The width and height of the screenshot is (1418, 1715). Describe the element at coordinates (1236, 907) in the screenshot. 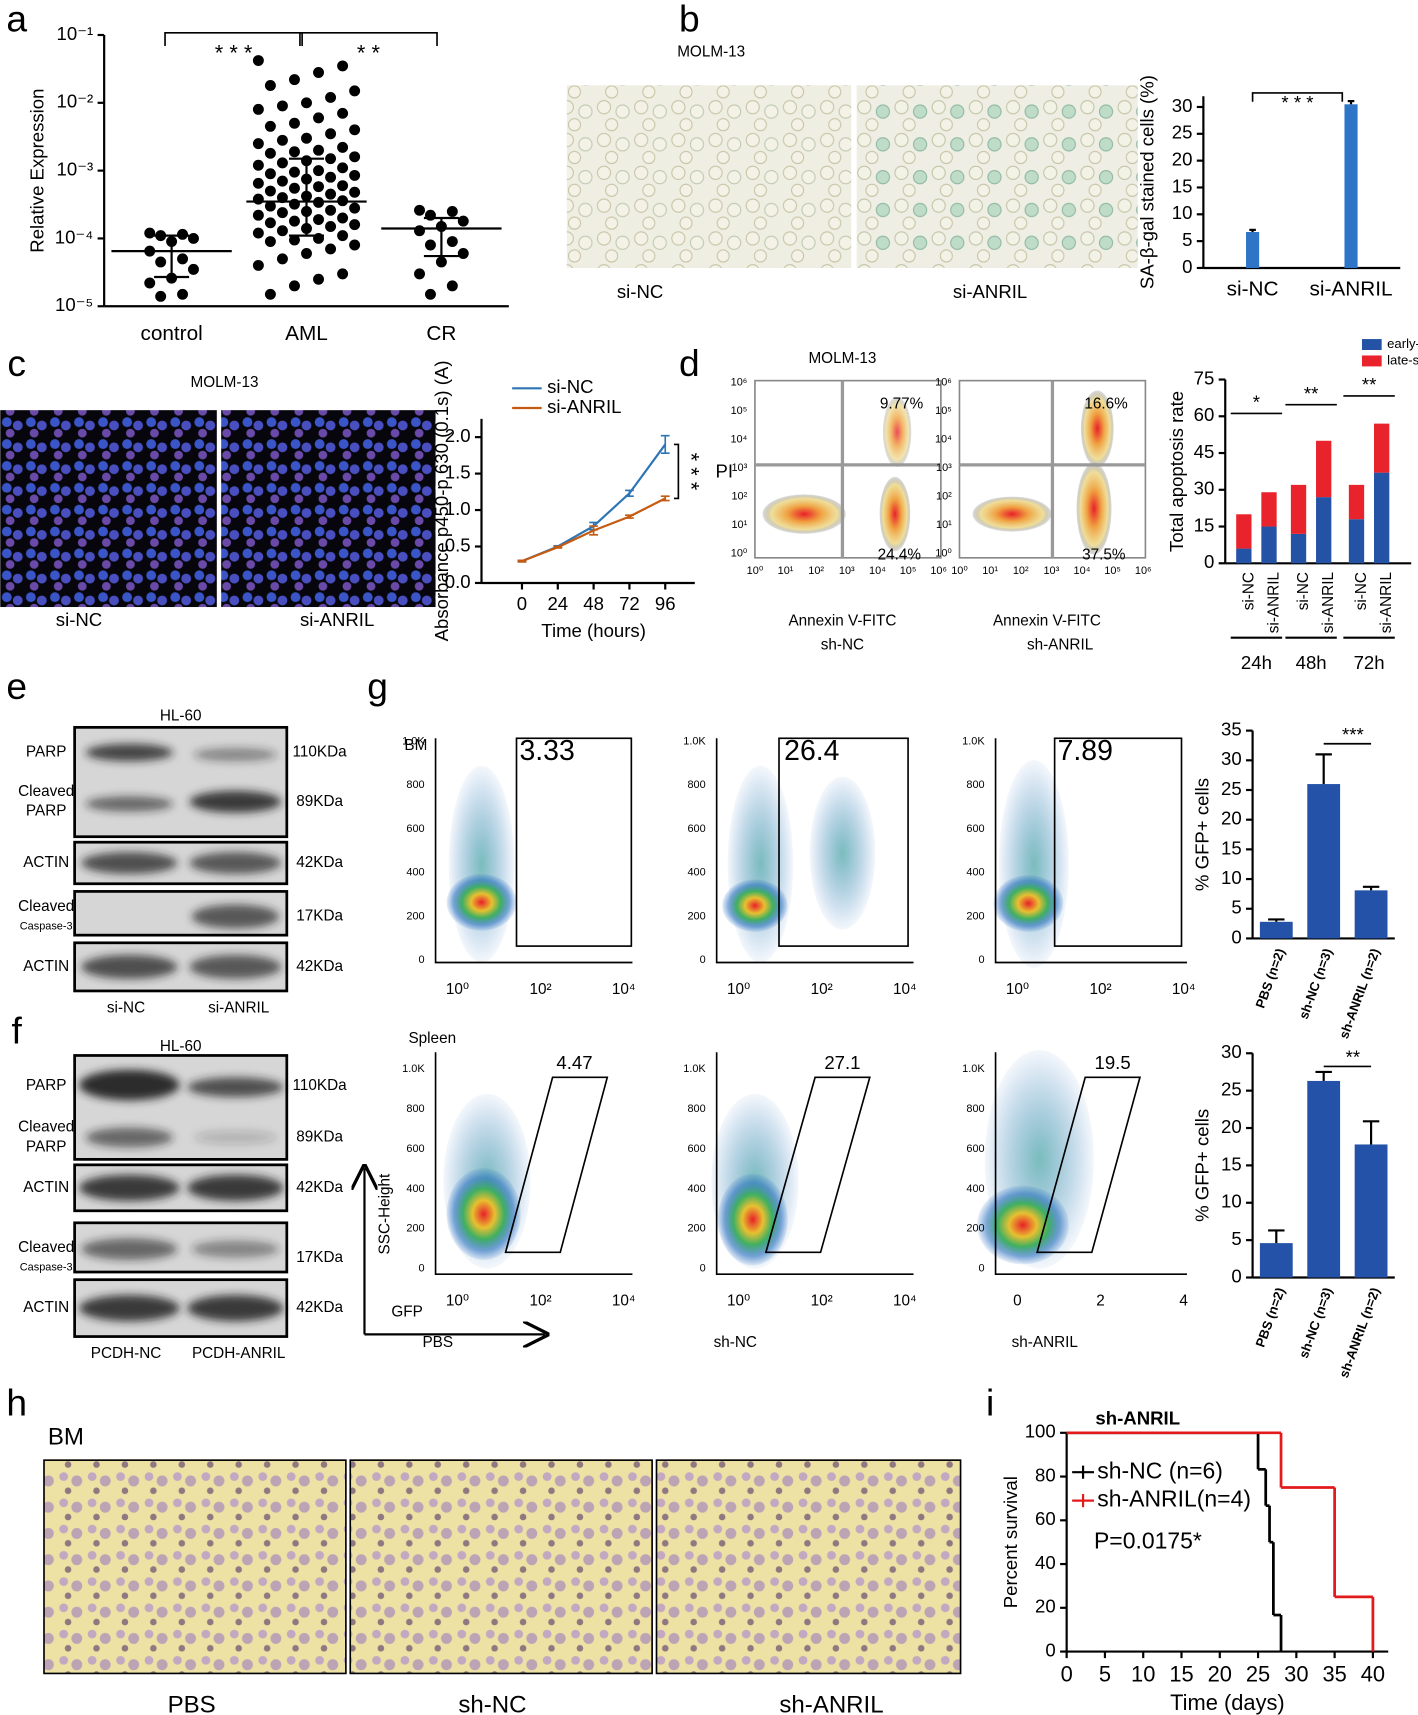

I see `y-tick-label: 5` at that location.